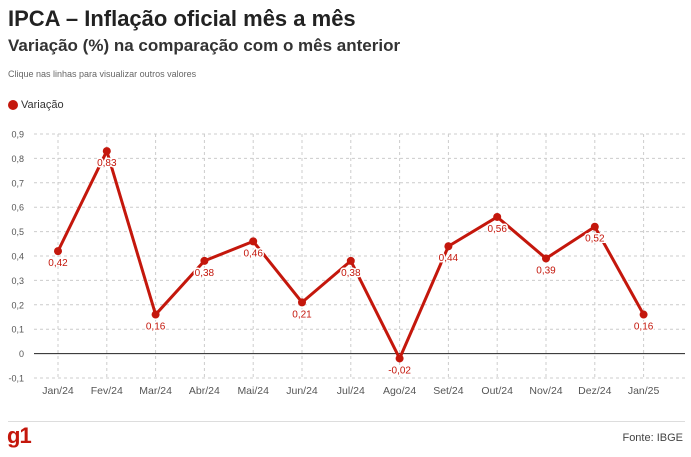  Describe the element at coordinates (58, 263) in the screenshot. I see `data-label: 0,42` at that location.